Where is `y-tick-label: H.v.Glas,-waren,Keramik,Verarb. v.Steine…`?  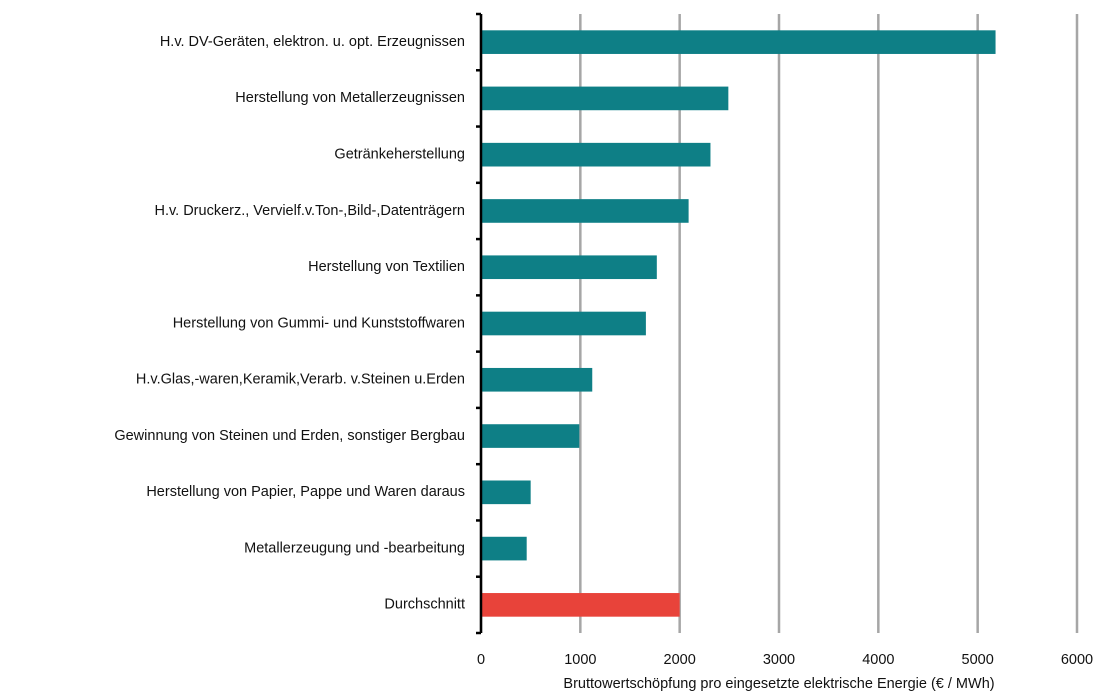 y-tick-label: H.v.Glas,-waren,Keramik,Verarb. v.Steine… is located at coordinates (300, 380).